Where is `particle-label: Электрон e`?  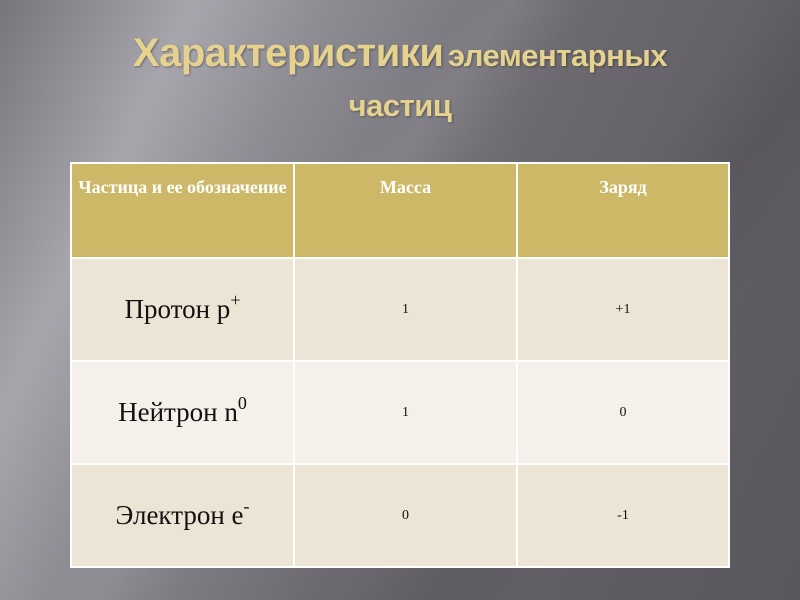
particle-label: Электрон e is located at coordinates (179, 515).